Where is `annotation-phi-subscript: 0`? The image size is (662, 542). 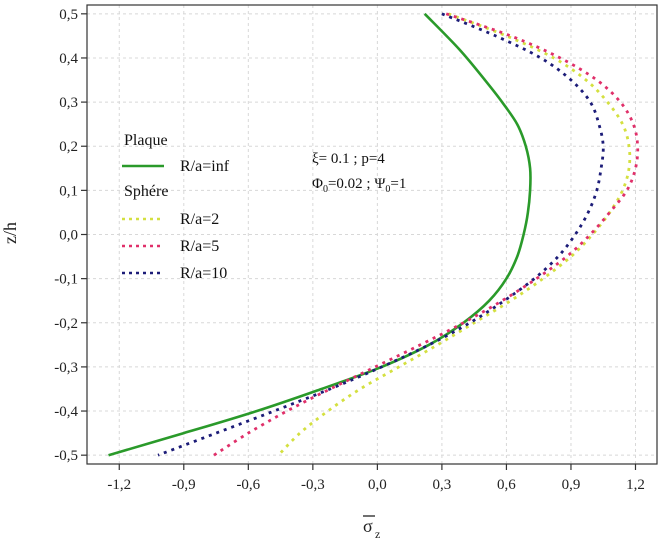
annotation-phi-subscript: 0 is located at coordinates (325, 189).